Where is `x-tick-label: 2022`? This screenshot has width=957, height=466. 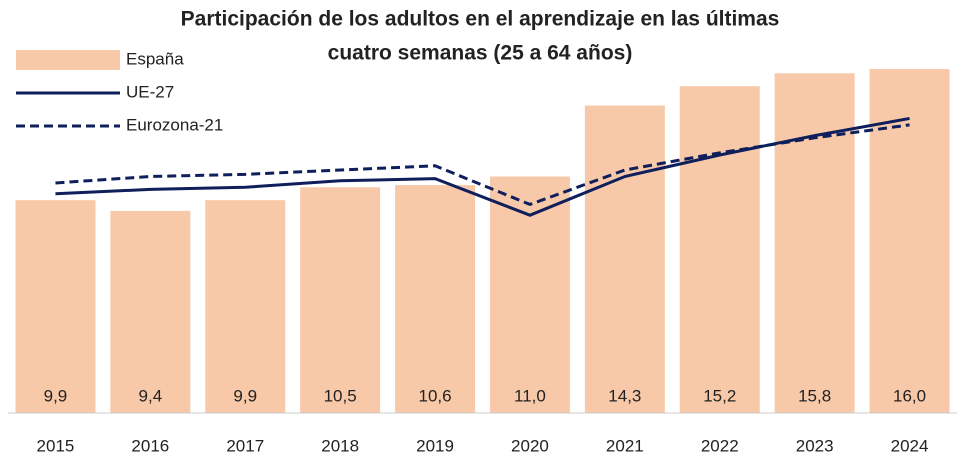
x-tick-label: 2022 is located at coordinates (720, 445).